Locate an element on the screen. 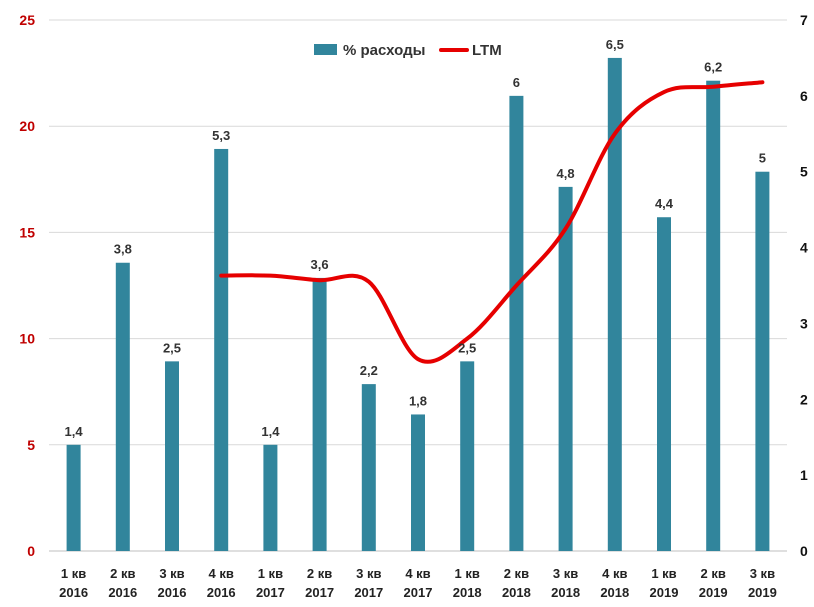 This screenshot has width=814, height=607. legend-label-bars: % расходы is located at coordinates (384, 50).